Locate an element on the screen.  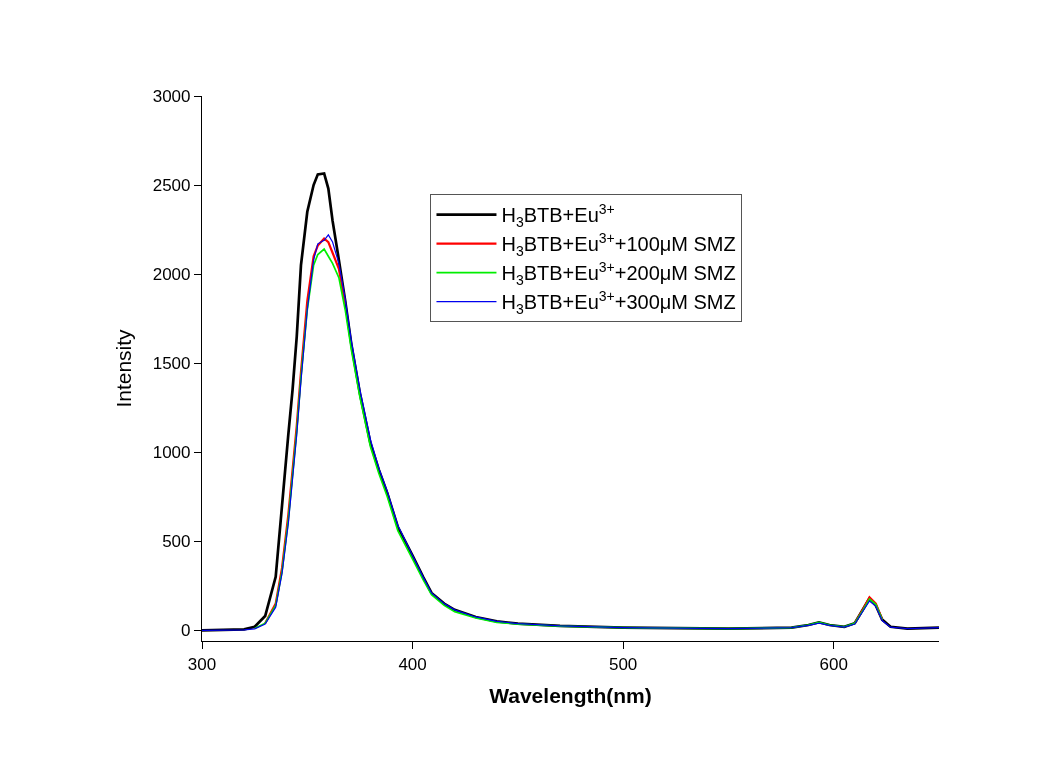
y-tick-label: 3000 is located at coordinates (171, 96).